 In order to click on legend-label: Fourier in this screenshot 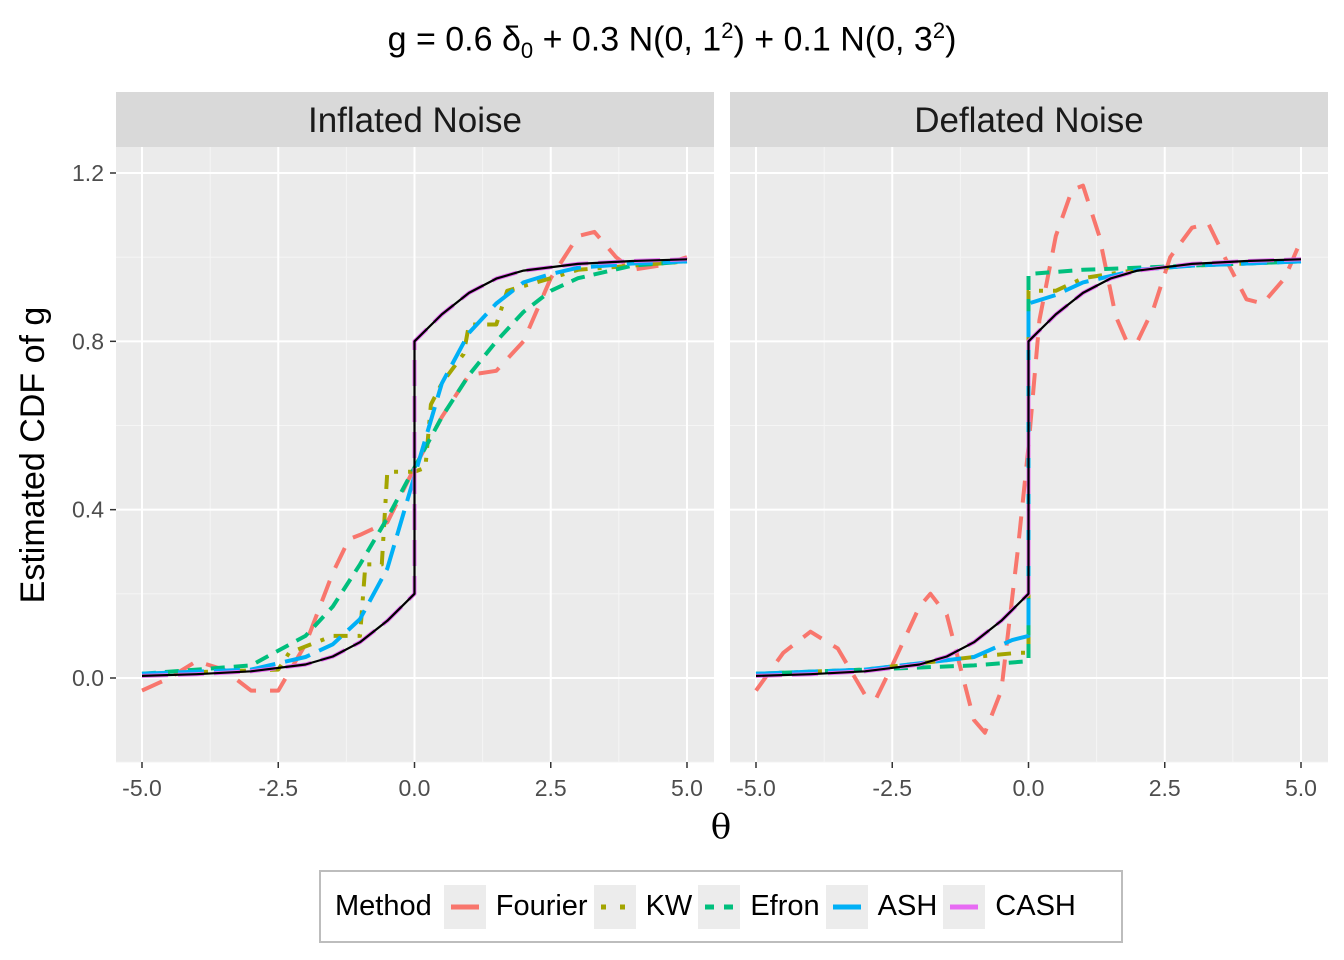, I will do `click(541, 906)`.